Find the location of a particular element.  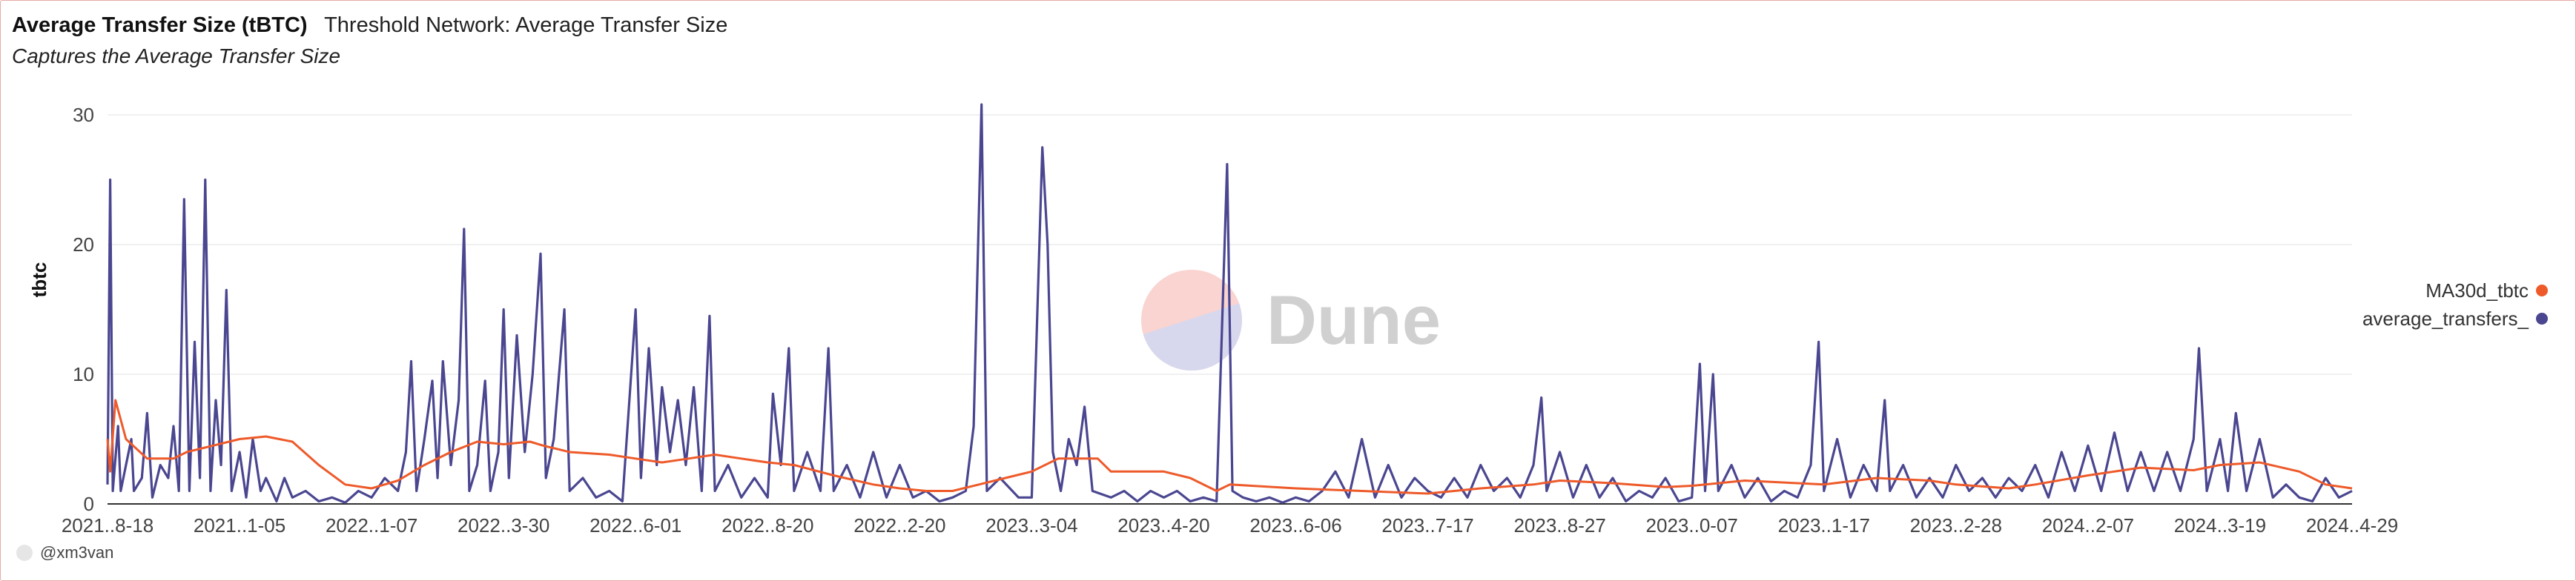

dune-logo-lower-half is located at coordinates (1191, 336).